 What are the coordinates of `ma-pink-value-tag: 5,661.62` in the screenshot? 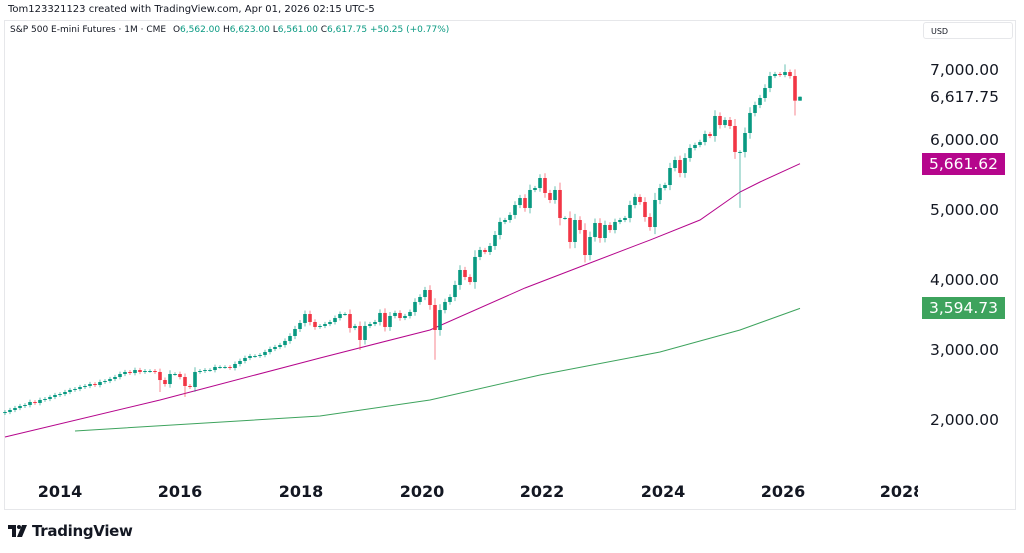 It's located at (963, 163).